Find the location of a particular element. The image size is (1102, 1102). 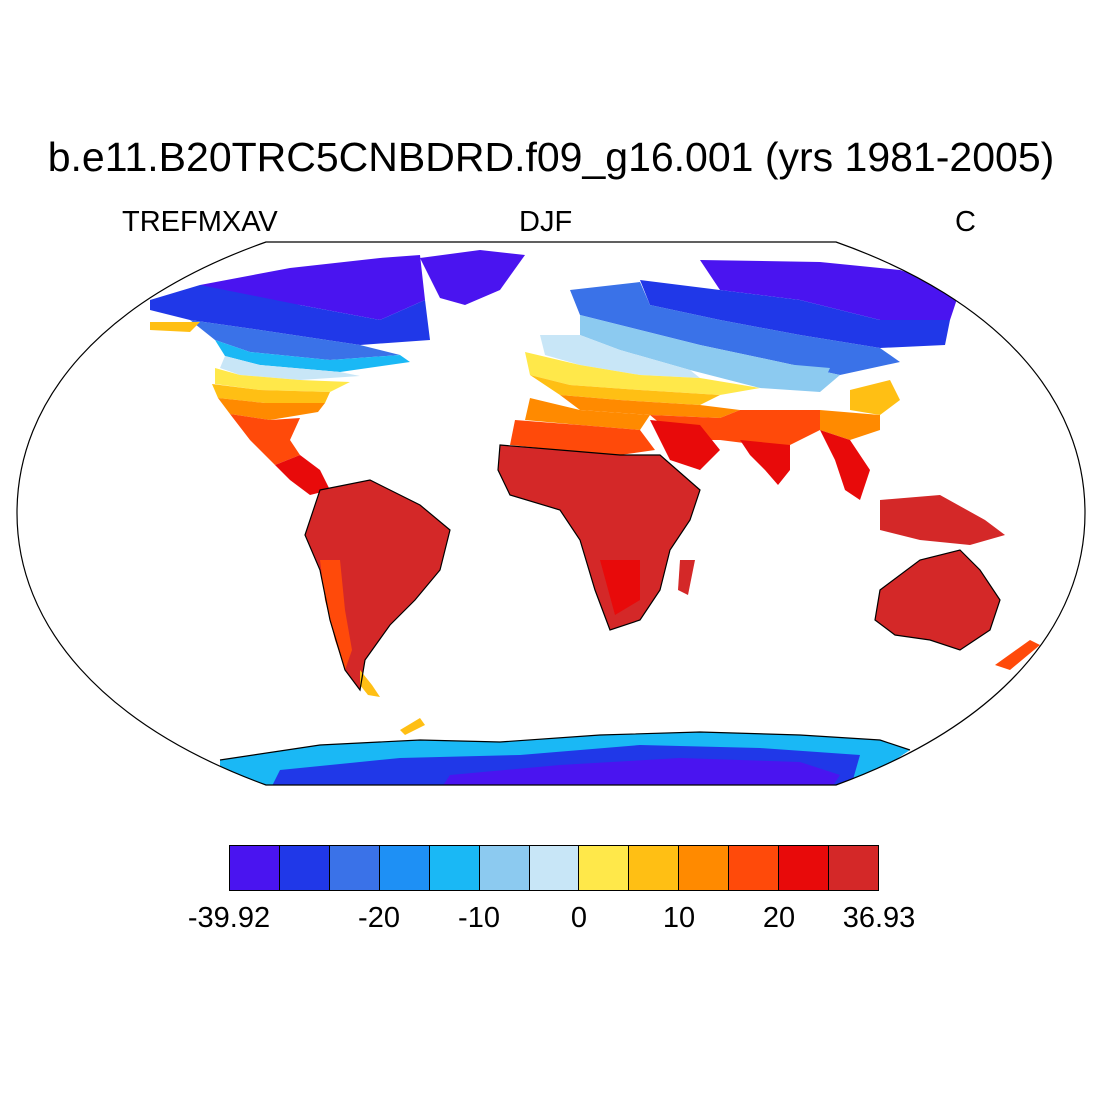

colorbar-label: 36.93 is located at coordinates (879, 918).